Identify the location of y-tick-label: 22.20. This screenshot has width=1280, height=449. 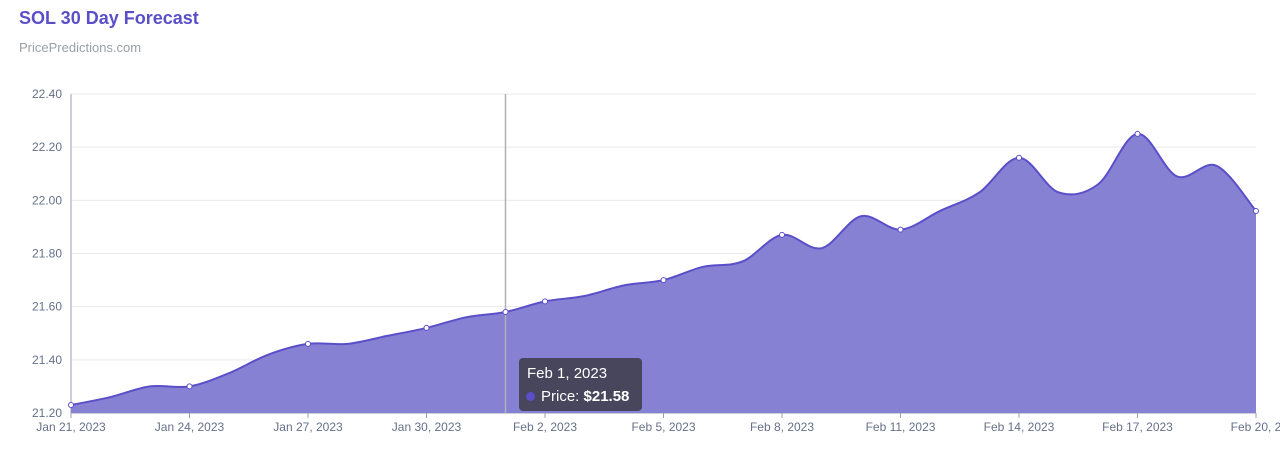
(47, 147).